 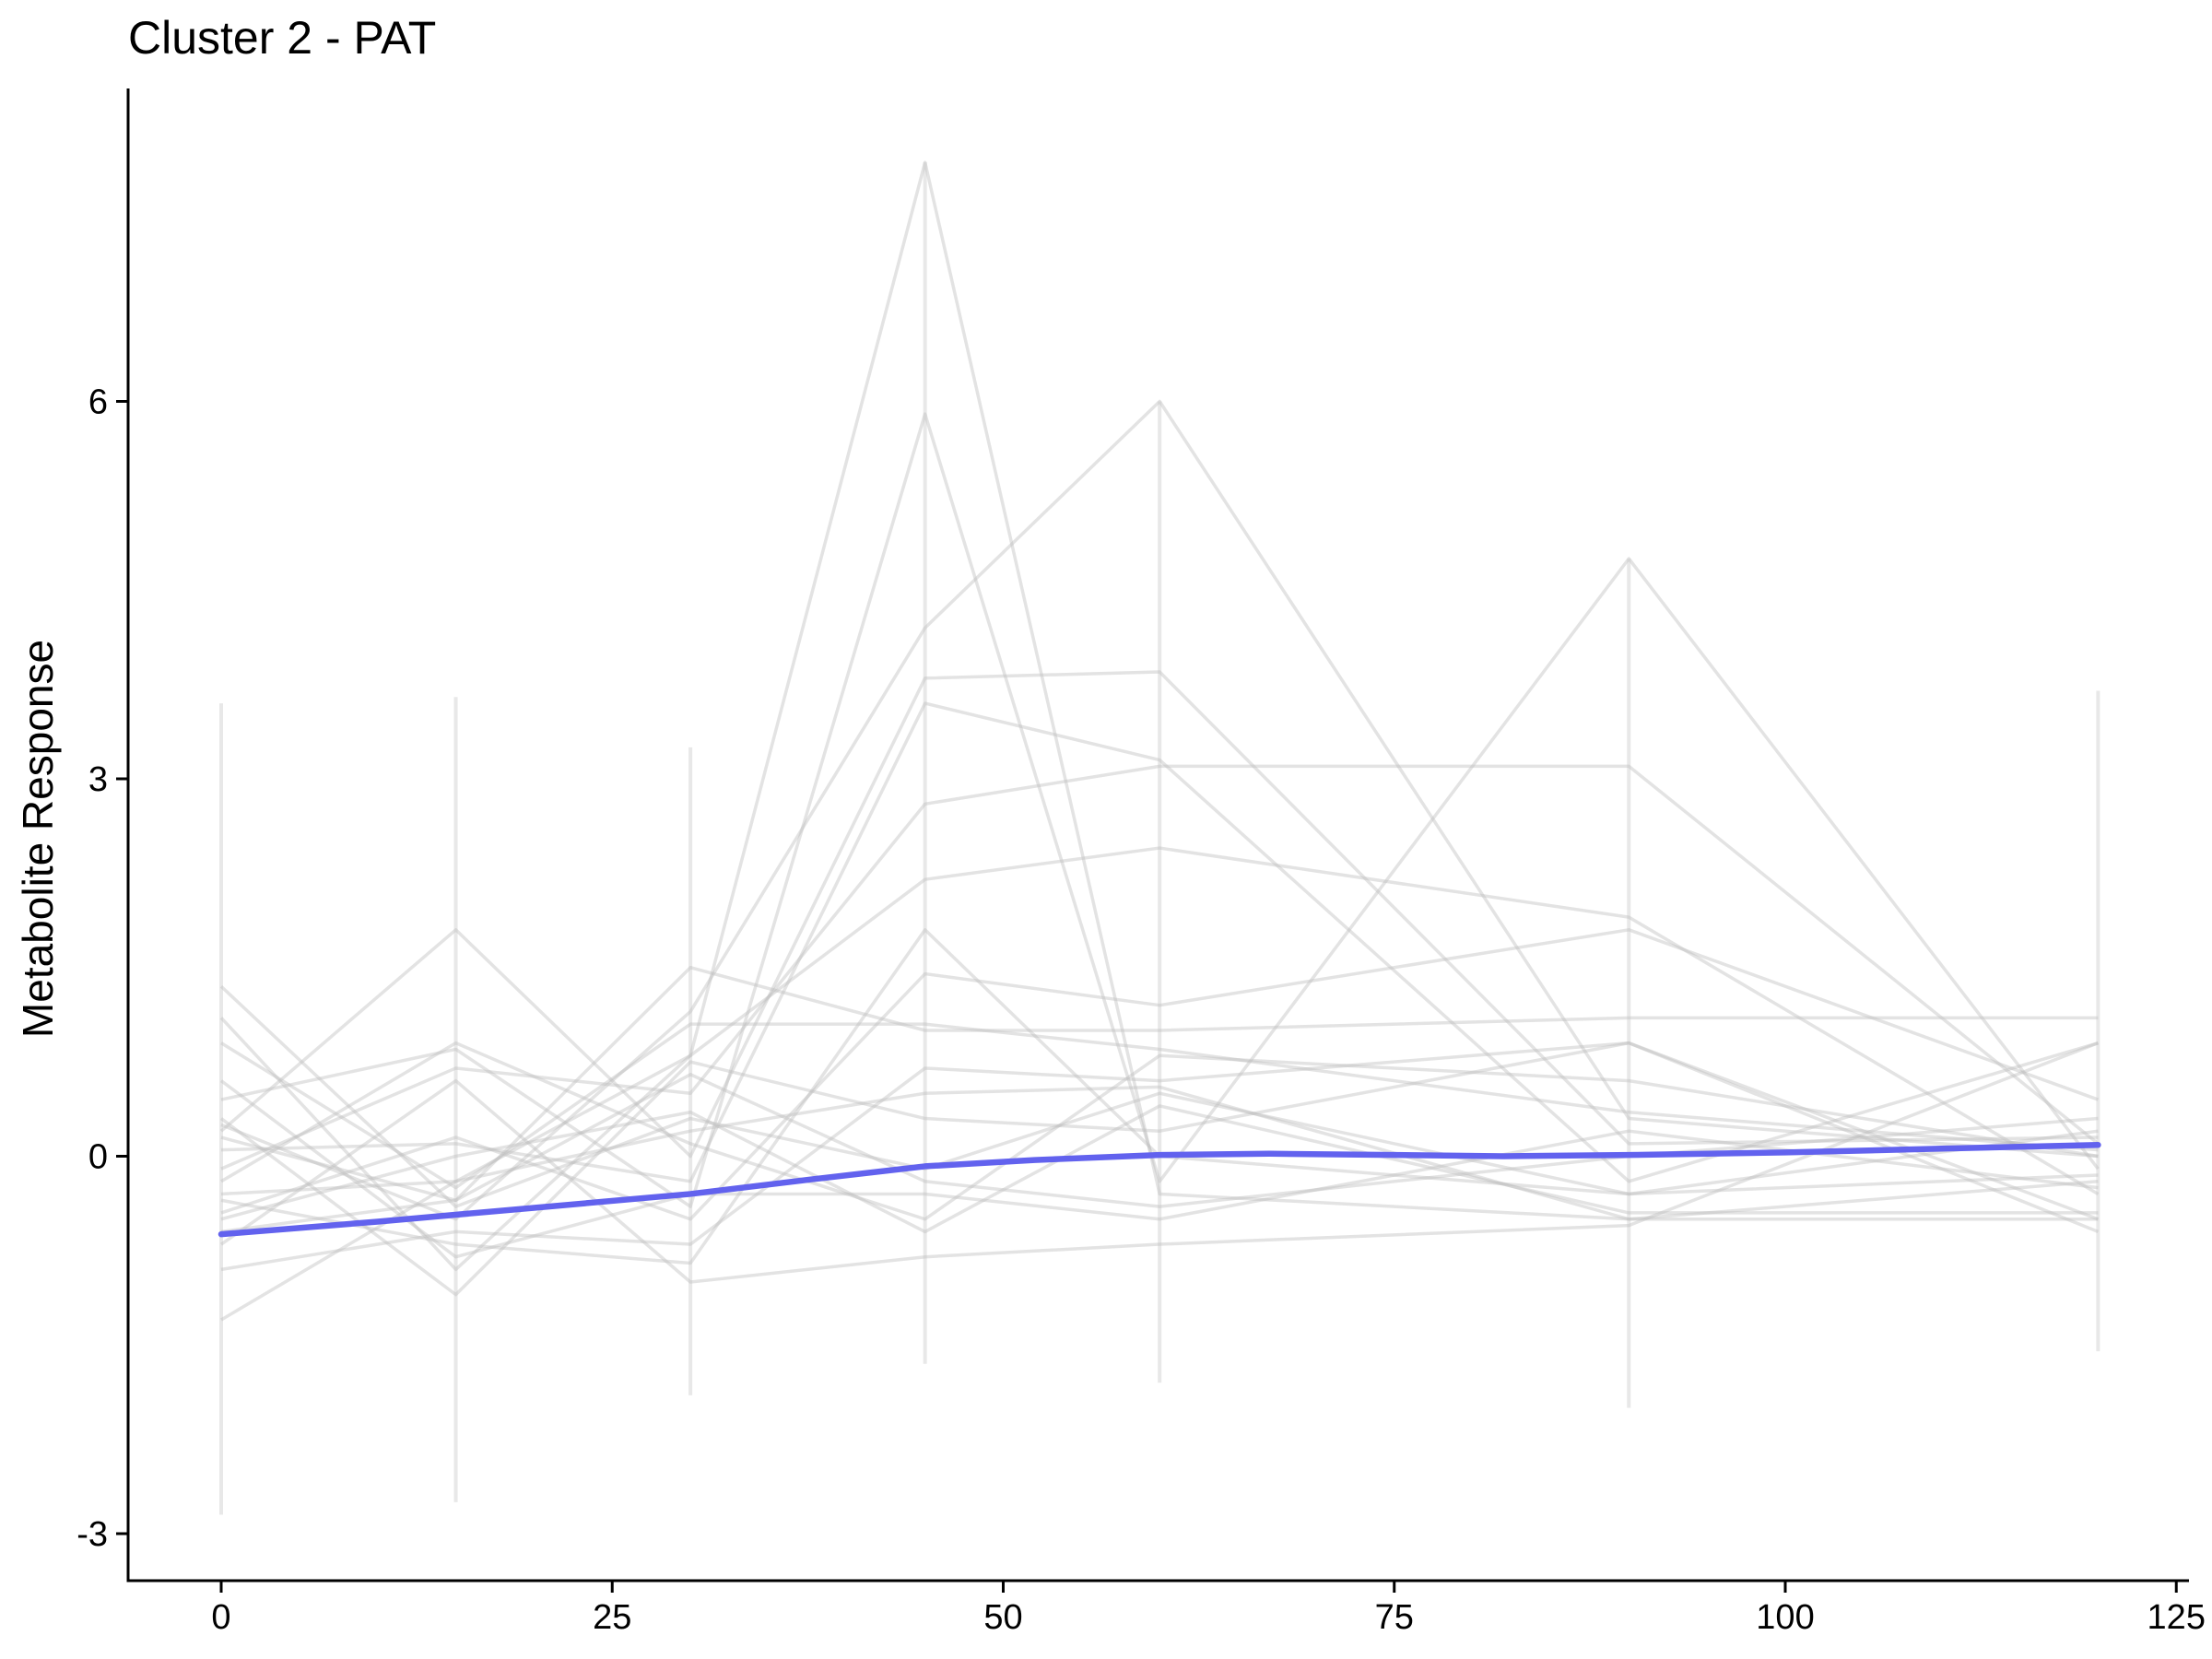 What do you see at coordinates (2176, 1617) in the screenshot?
I see `x-tick-label: 125` at bounding box center [2176, 1617].